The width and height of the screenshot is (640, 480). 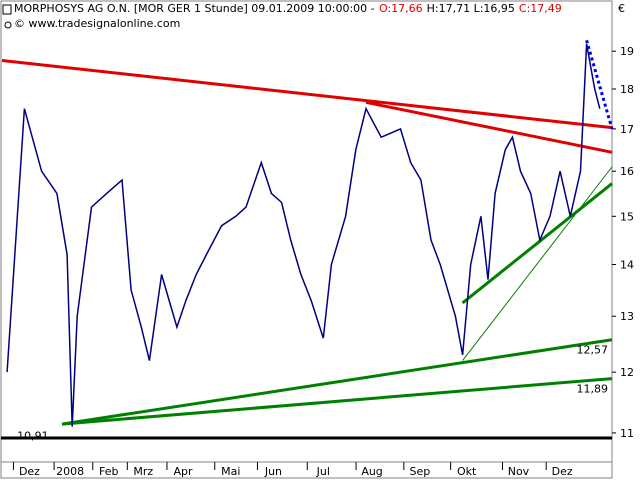 I want to click on y-tick-label: 11, so click(x=627, y=433).